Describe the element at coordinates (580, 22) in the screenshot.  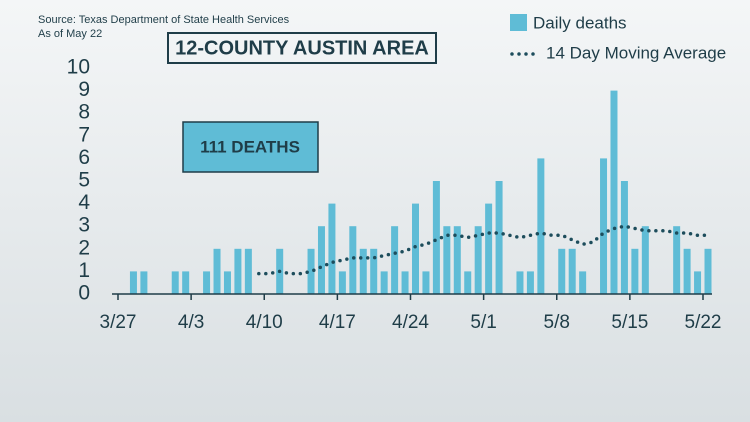
I see `legend-label: Daily deaths` at that location.